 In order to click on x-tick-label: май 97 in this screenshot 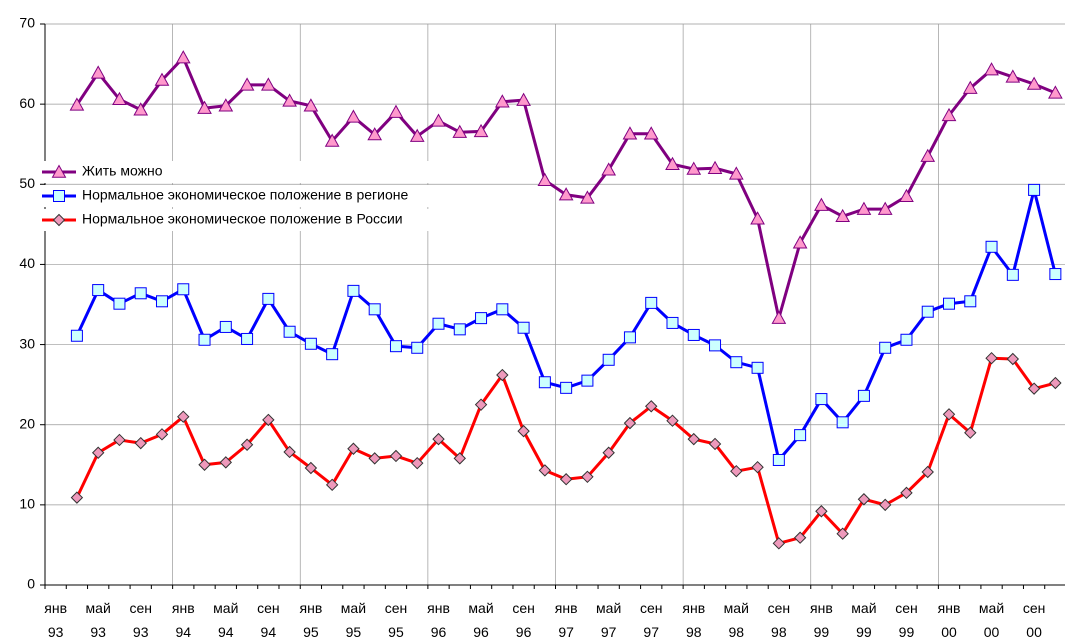, I will do `click(609, 618)`.